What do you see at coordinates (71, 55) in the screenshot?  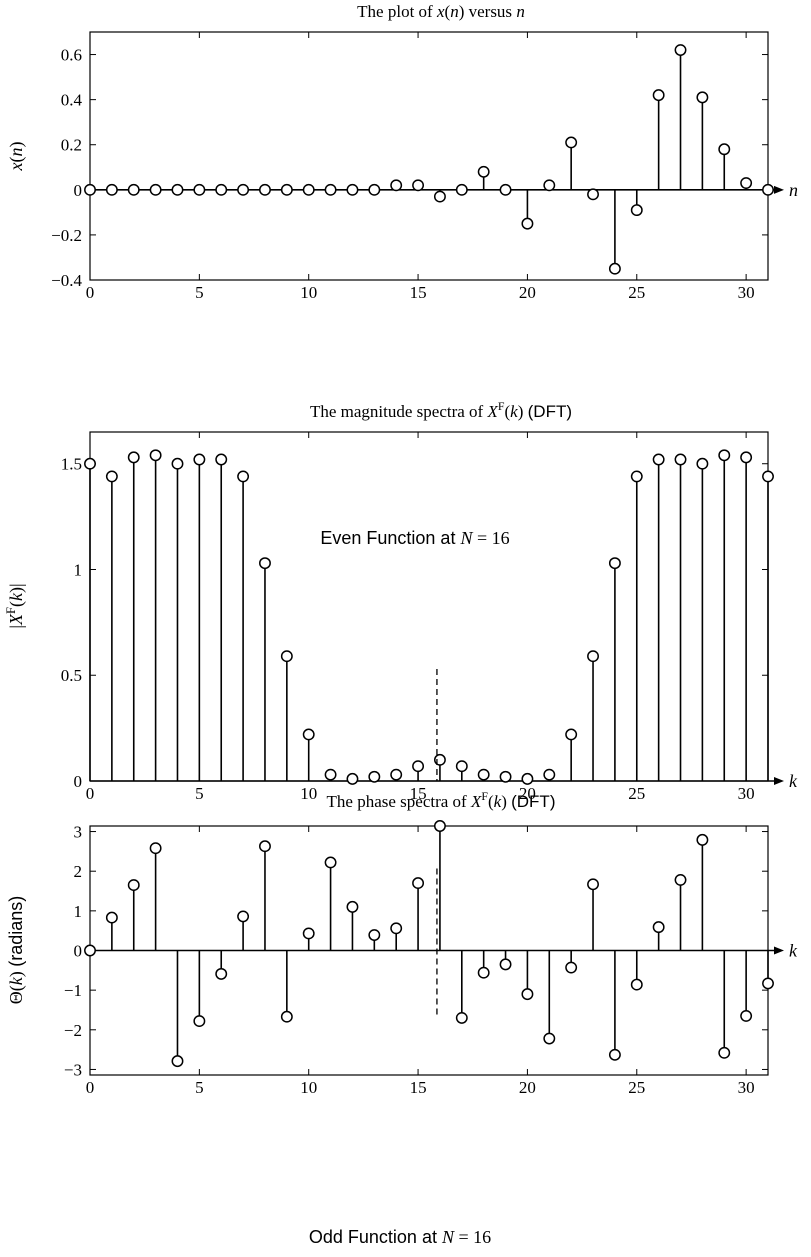 I see `y-tick-label: 0.6` at bounding box center [71, 55].